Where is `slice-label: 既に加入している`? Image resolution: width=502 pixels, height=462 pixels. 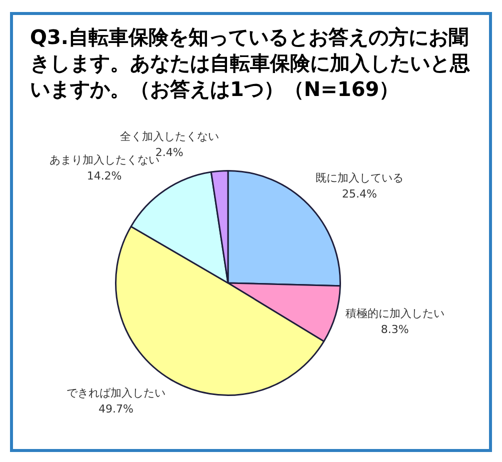 slice-label: 既に加入している is located at coordinates (360, 177).